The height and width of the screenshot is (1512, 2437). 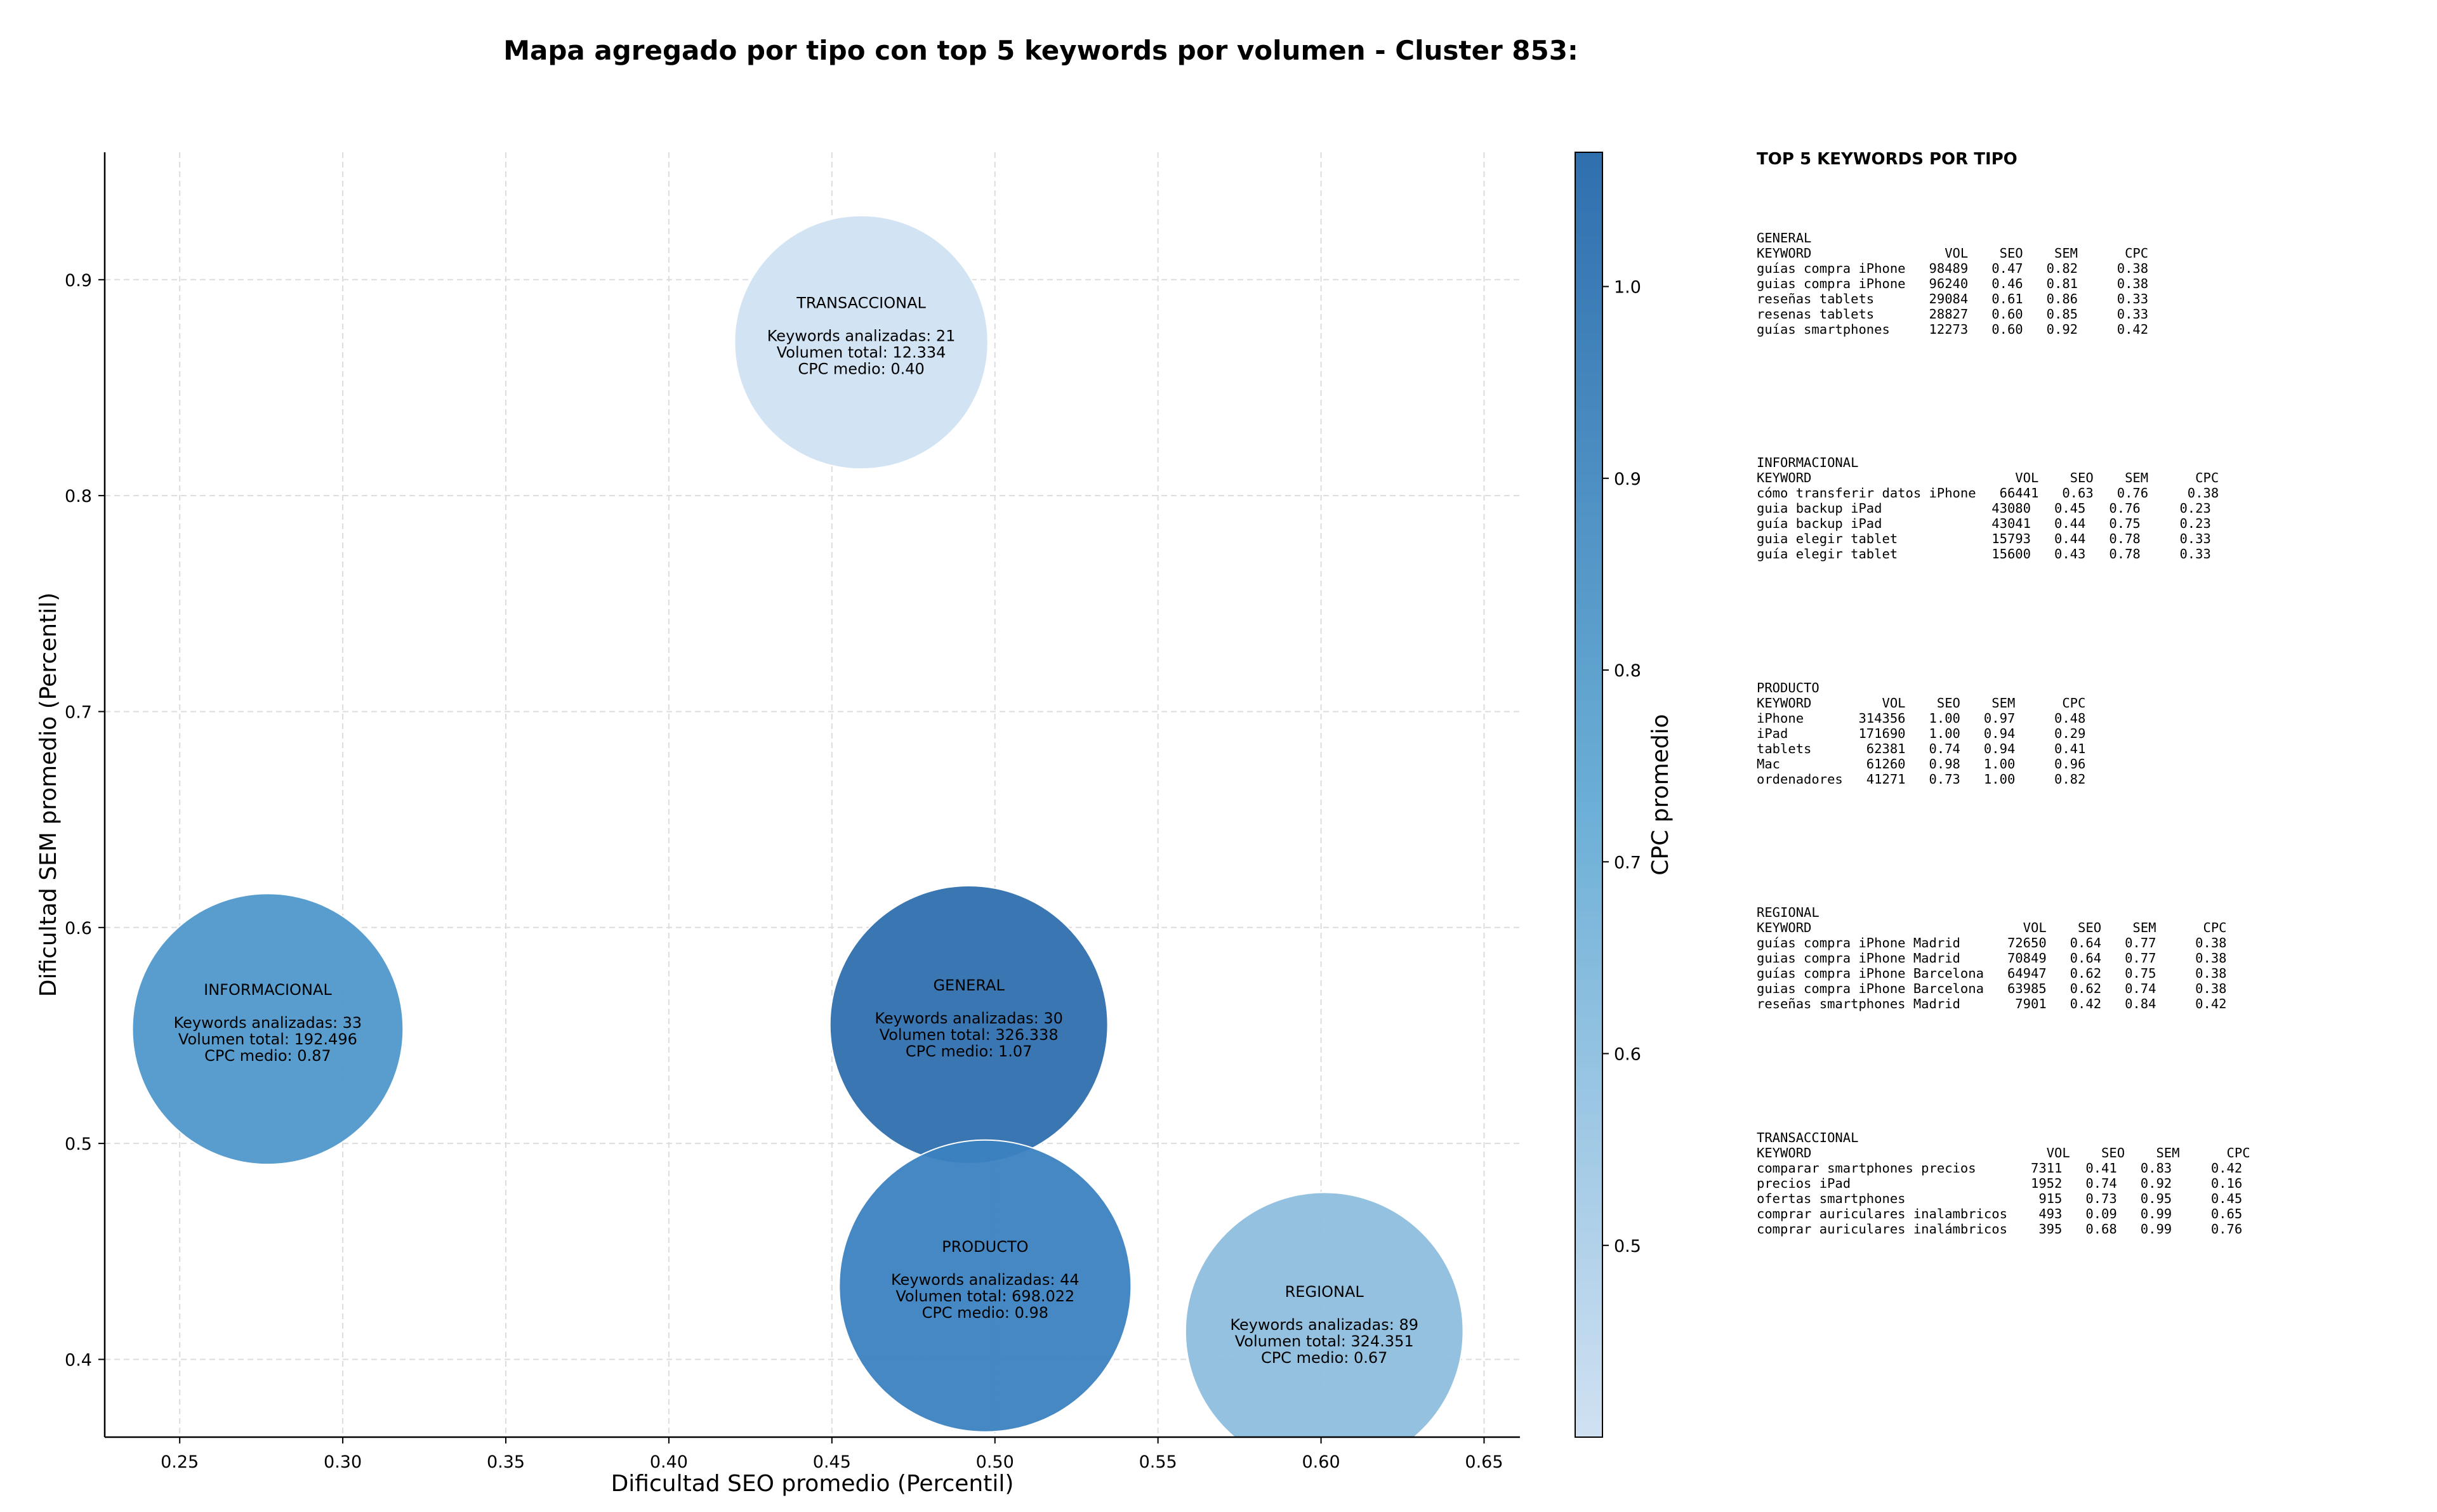 What do you see at coordinates (180, 1462) in the screenshot?
I see `x-tick-label: 0.25` at bounding box center [180, 1462].